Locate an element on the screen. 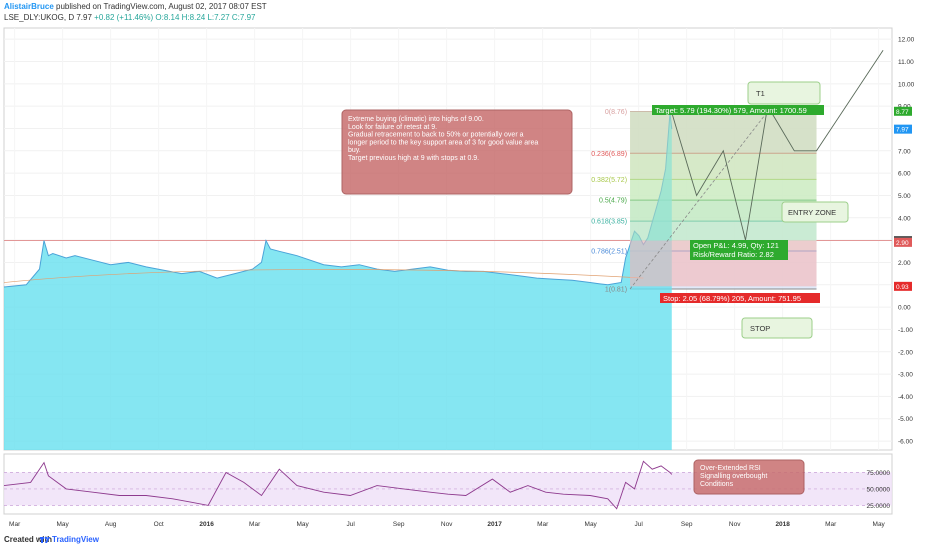  rsi-tick-label: 25.0000 is located at coordinates (879, 506).